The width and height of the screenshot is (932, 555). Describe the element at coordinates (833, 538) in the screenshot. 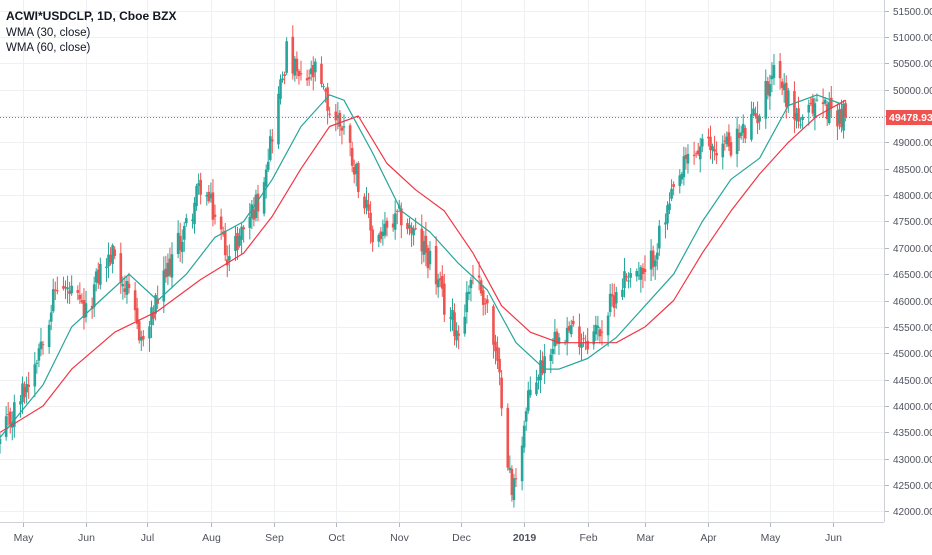

I see `time-tick-label: Jun` at that location.